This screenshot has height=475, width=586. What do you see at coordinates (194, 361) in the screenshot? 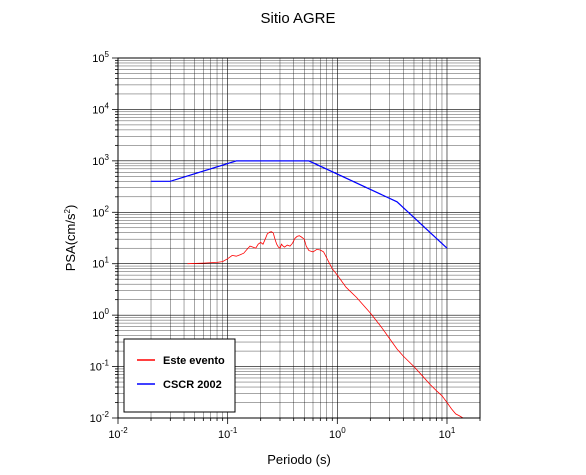
I see `legend-label-este-evento: Este evento` at bounding box center [194, 361].